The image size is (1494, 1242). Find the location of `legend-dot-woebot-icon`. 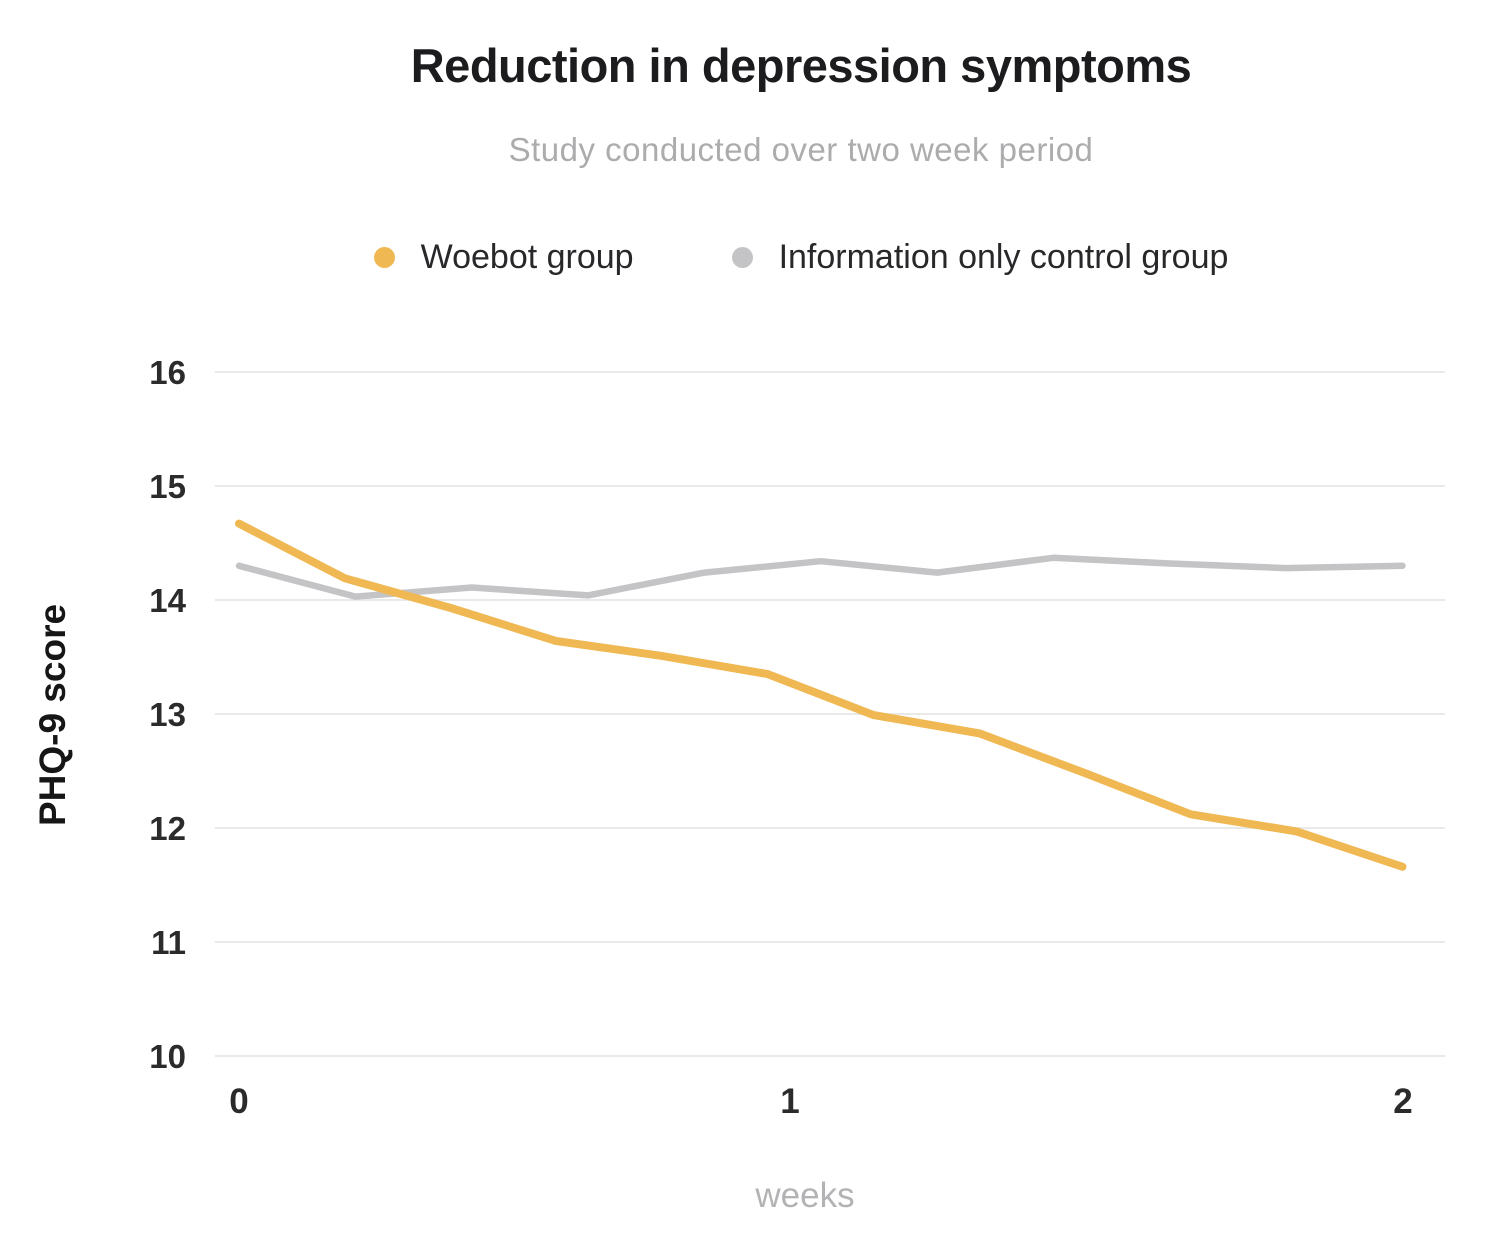

legend-dot-woebot-icon is located at coordinates (384, 257).